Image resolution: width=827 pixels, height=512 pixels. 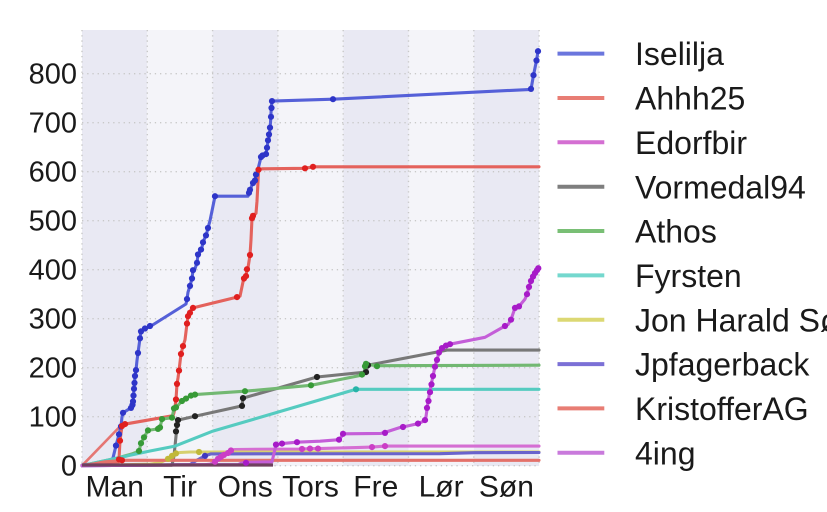 What do you see at coordinates (441, 487) in the screenshot?
I see `svg-text: Lør` at bounding box center [441, 487].